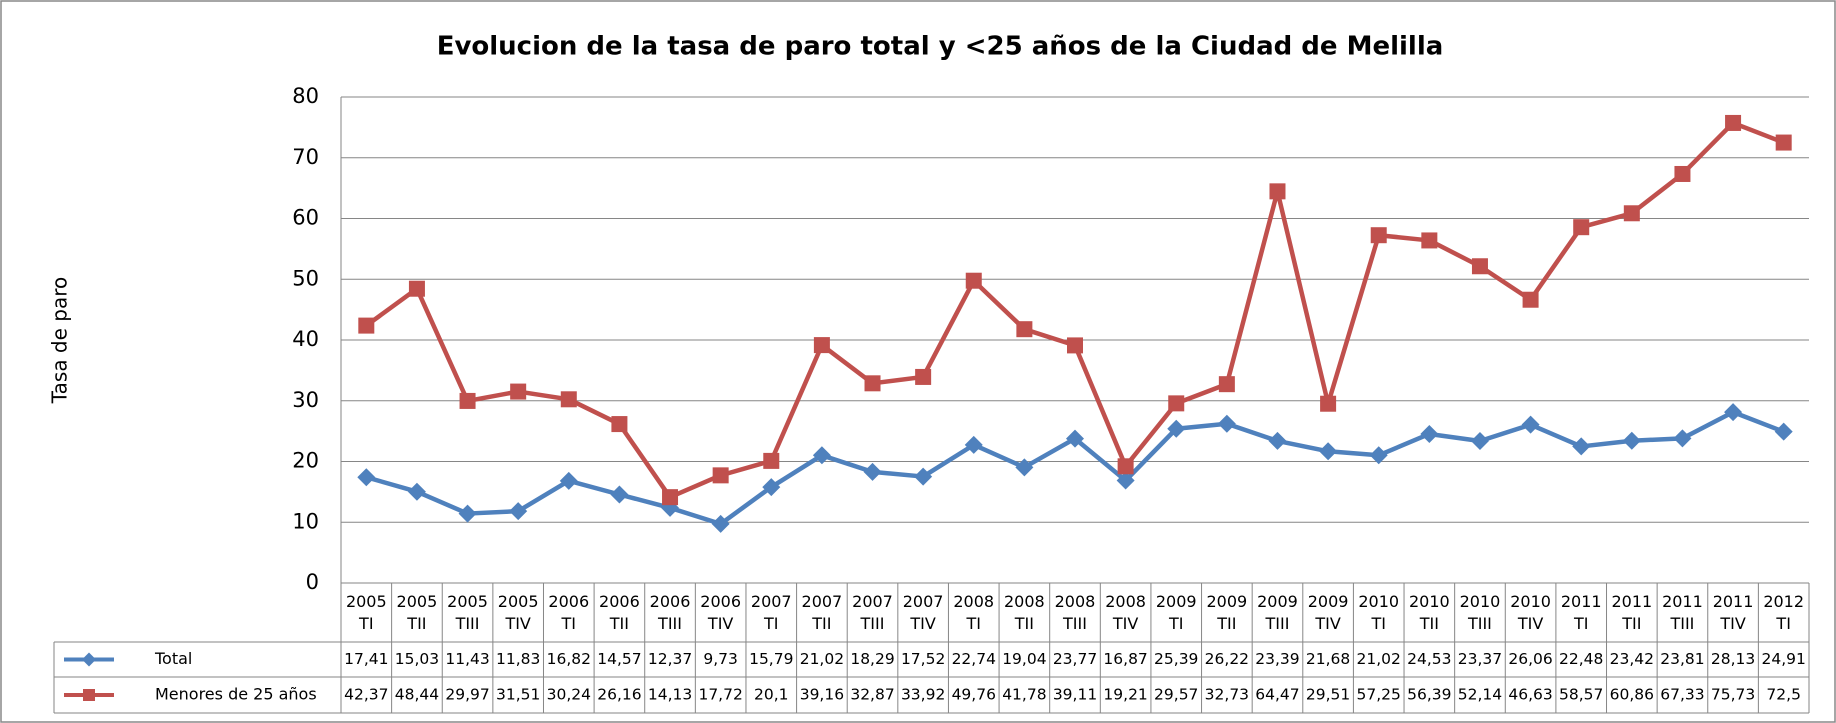  What do you see at coordinates (1075, 695) in the screenshot?
I see `table-value: 39,11` at bounding box center [1075, 695].